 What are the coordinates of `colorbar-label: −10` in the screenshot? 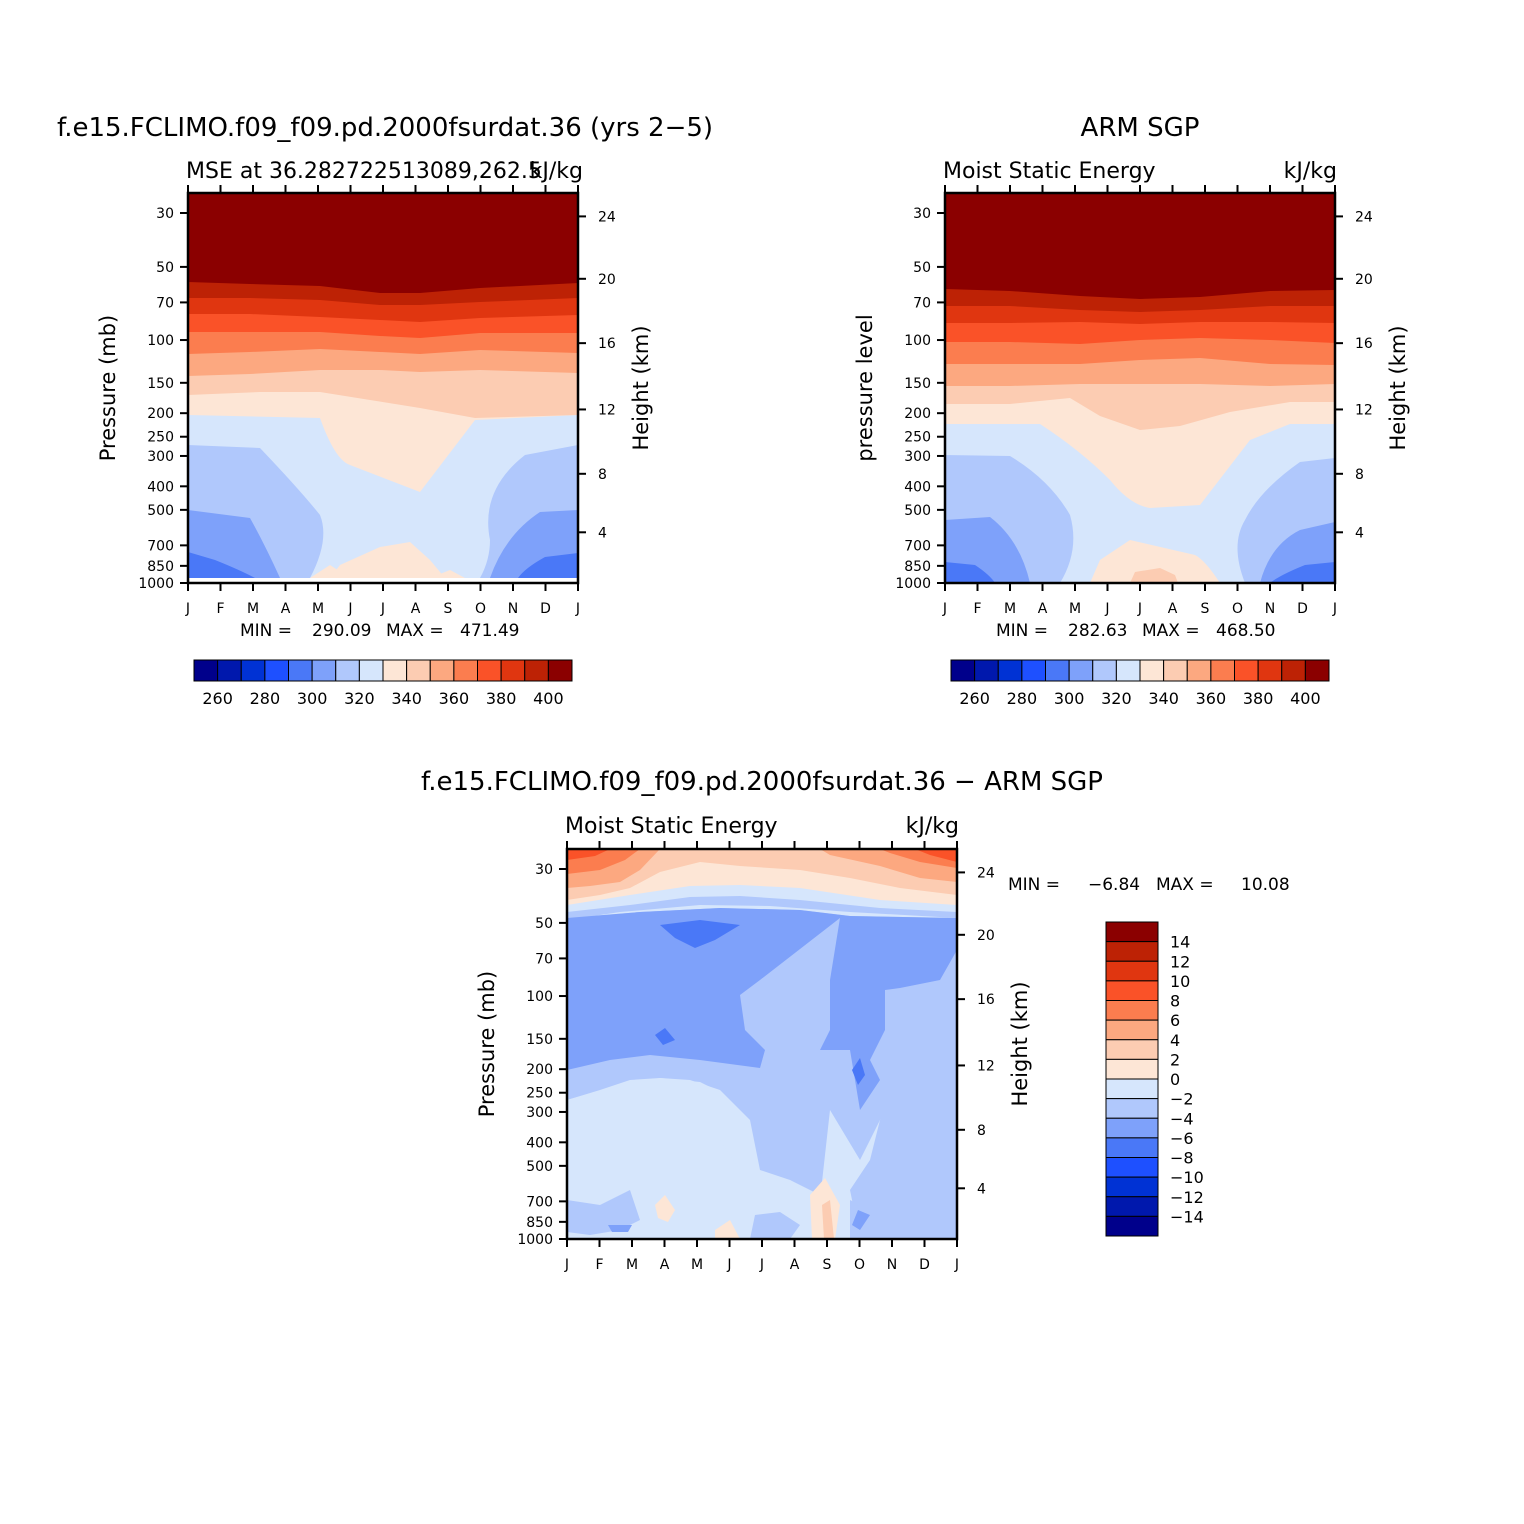 It's located at (1187, 1177).